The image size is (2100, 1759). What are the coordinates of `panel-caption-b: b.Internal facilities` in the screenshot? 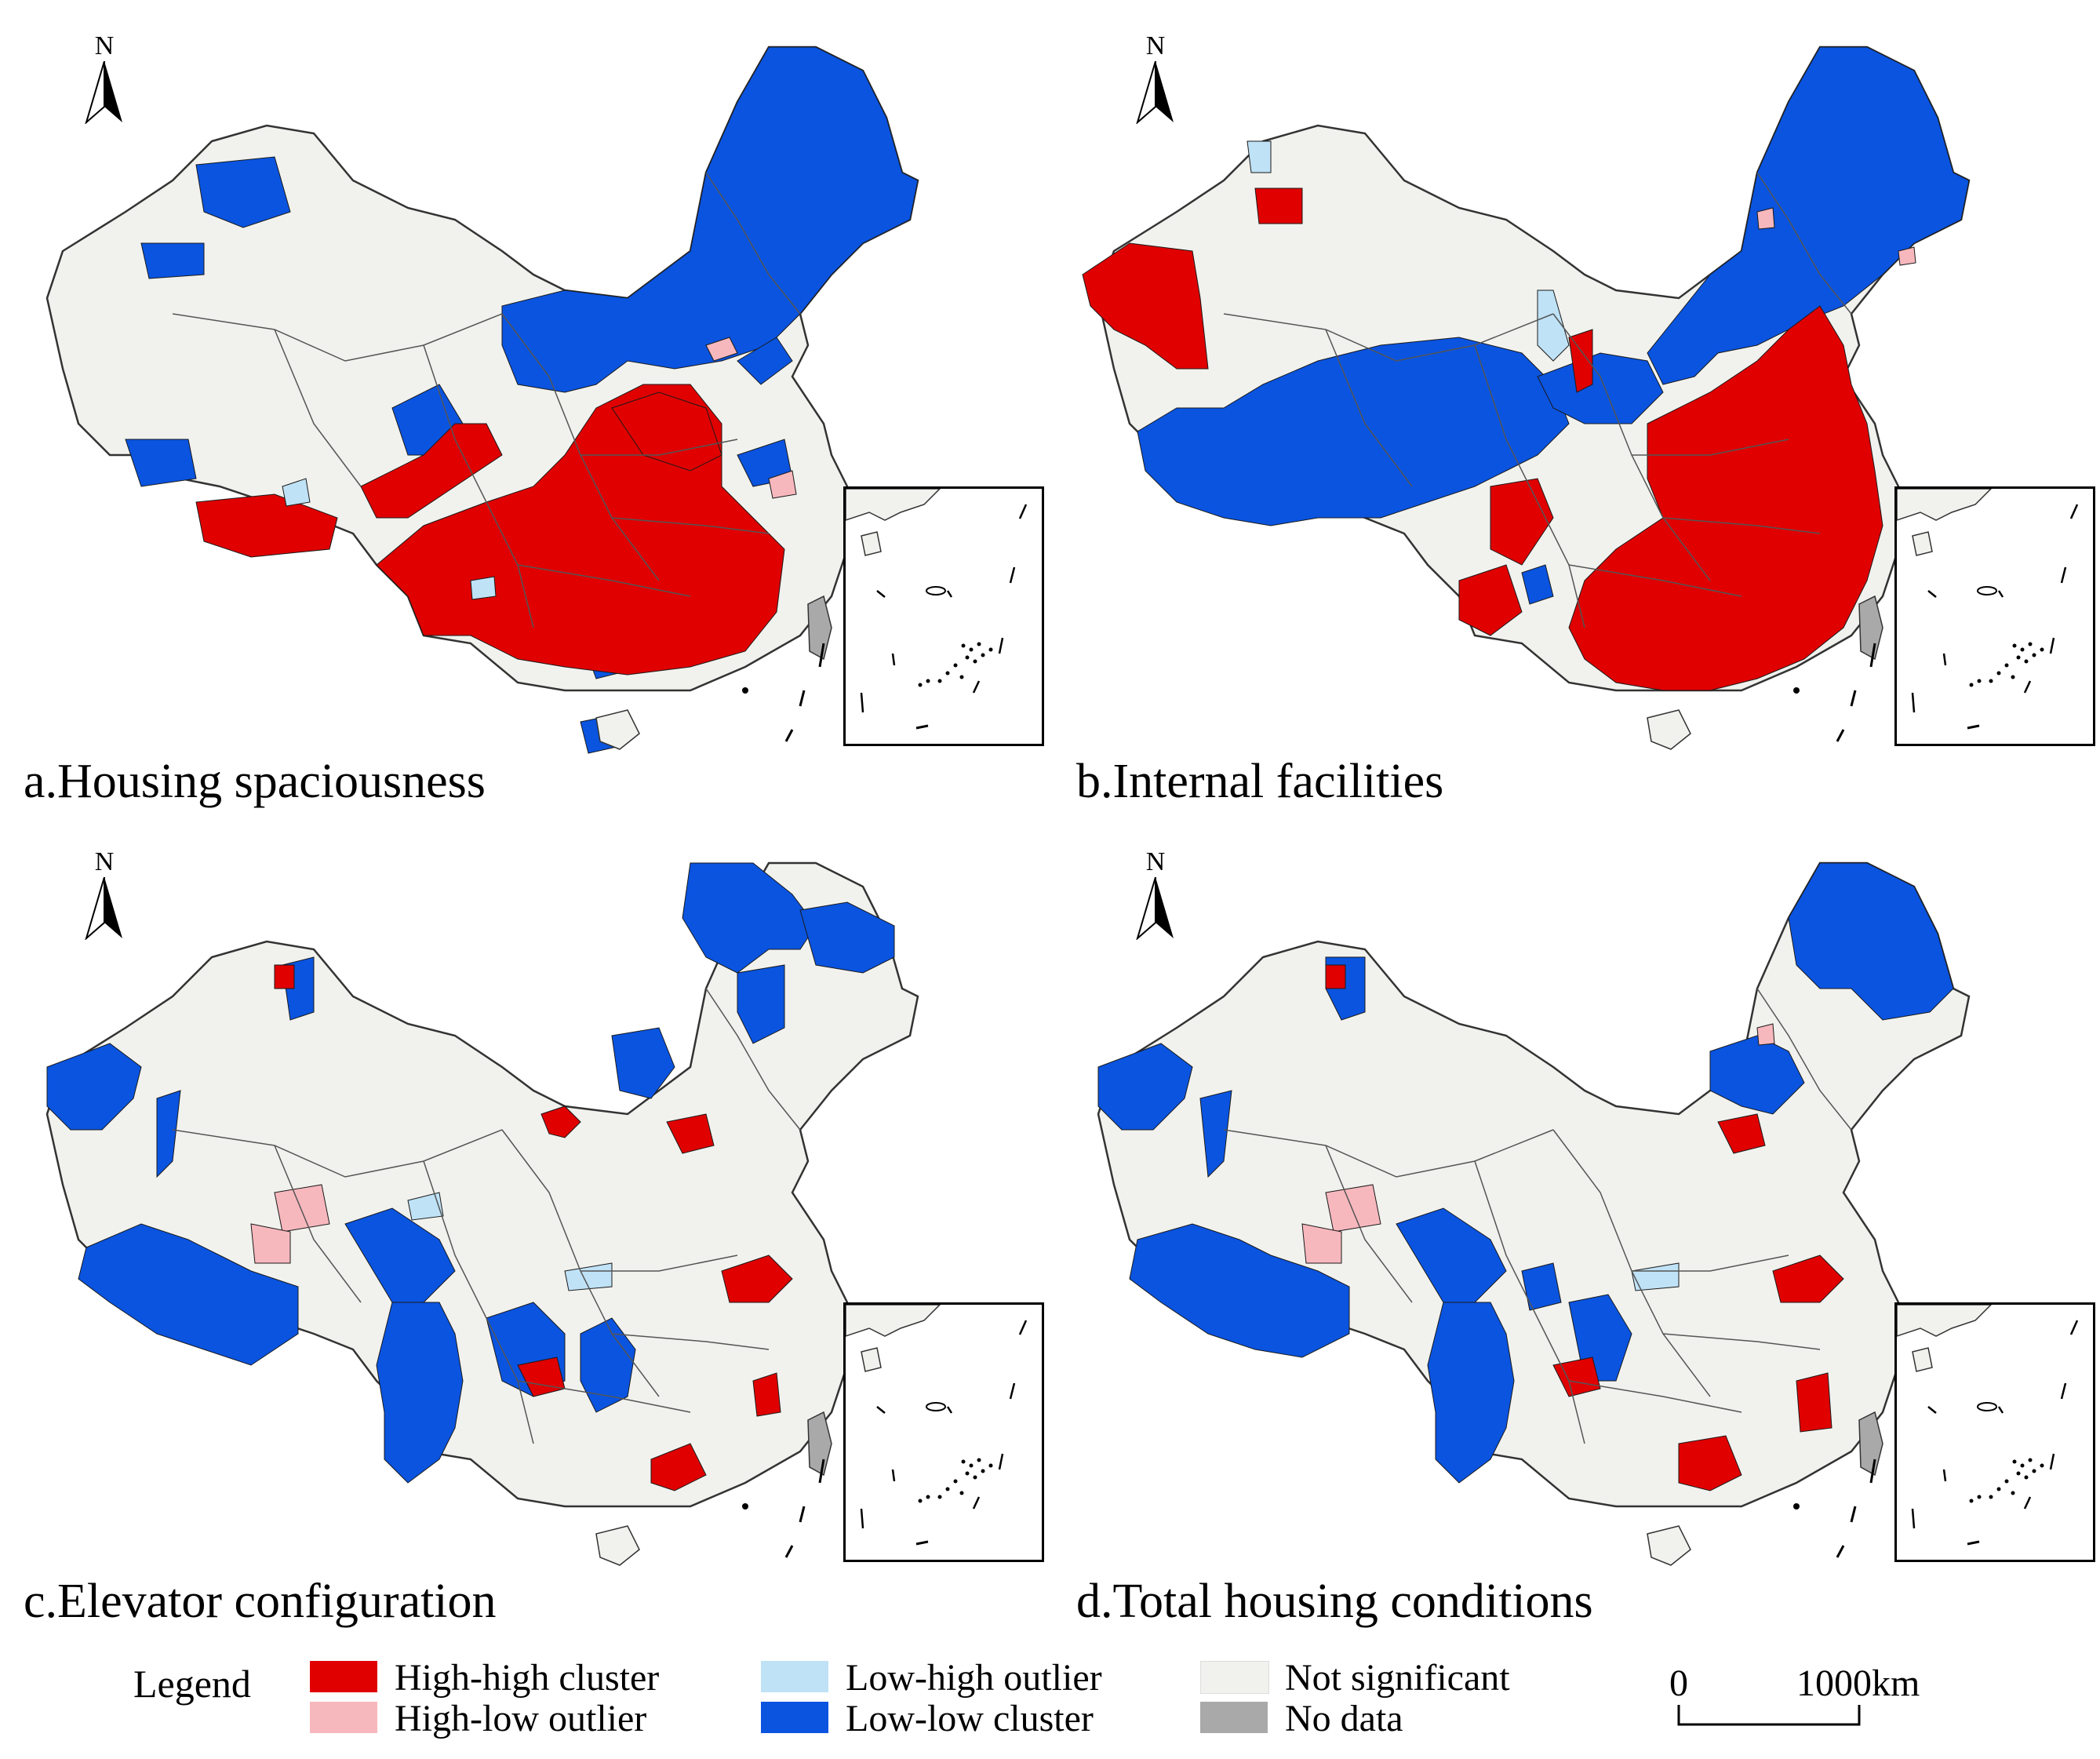 It's located at (1260, 781).